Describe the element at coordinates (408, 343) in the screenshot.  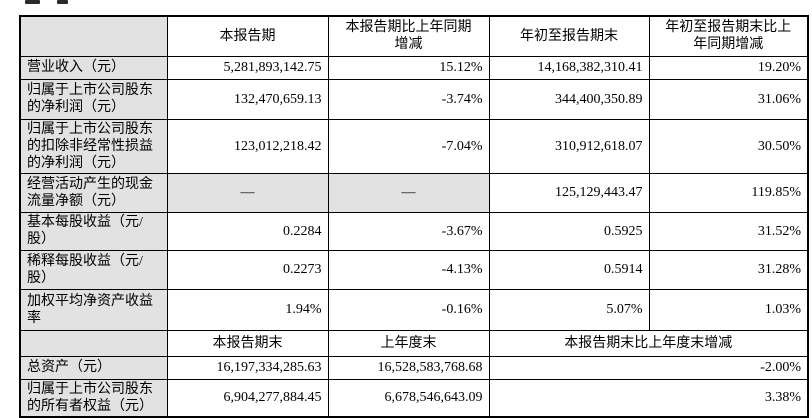
I see `header-prev-year-end: 上年度末` at that location.